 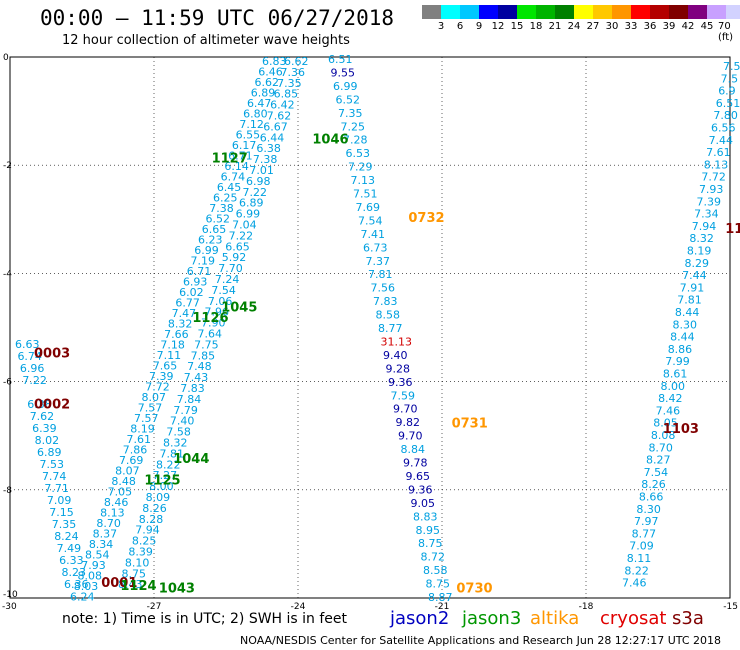 I want to click on time-tag: 0001, so click(x=119, y=583).